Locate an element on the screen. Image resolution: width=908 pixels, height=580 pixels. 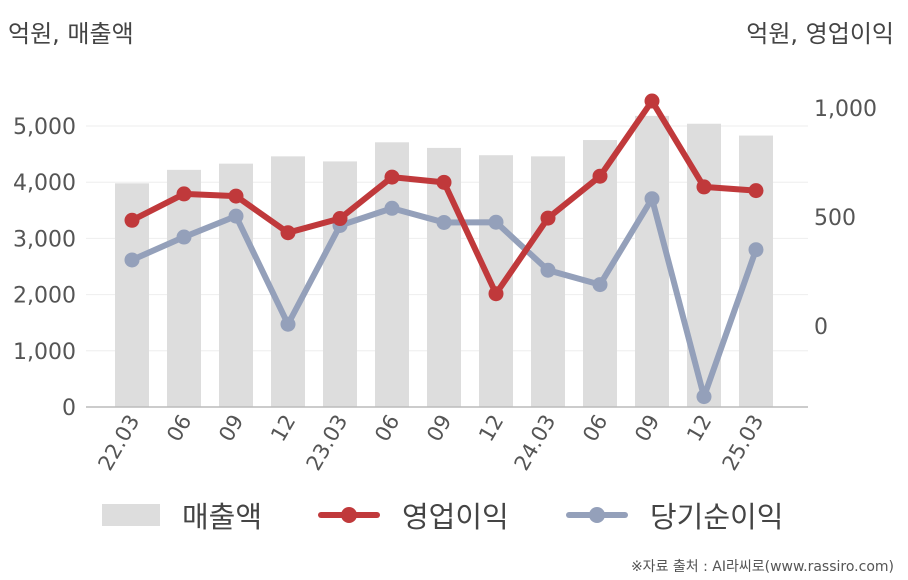
legend-item-revenue: 매출액 is located at coordinates (182, 515).